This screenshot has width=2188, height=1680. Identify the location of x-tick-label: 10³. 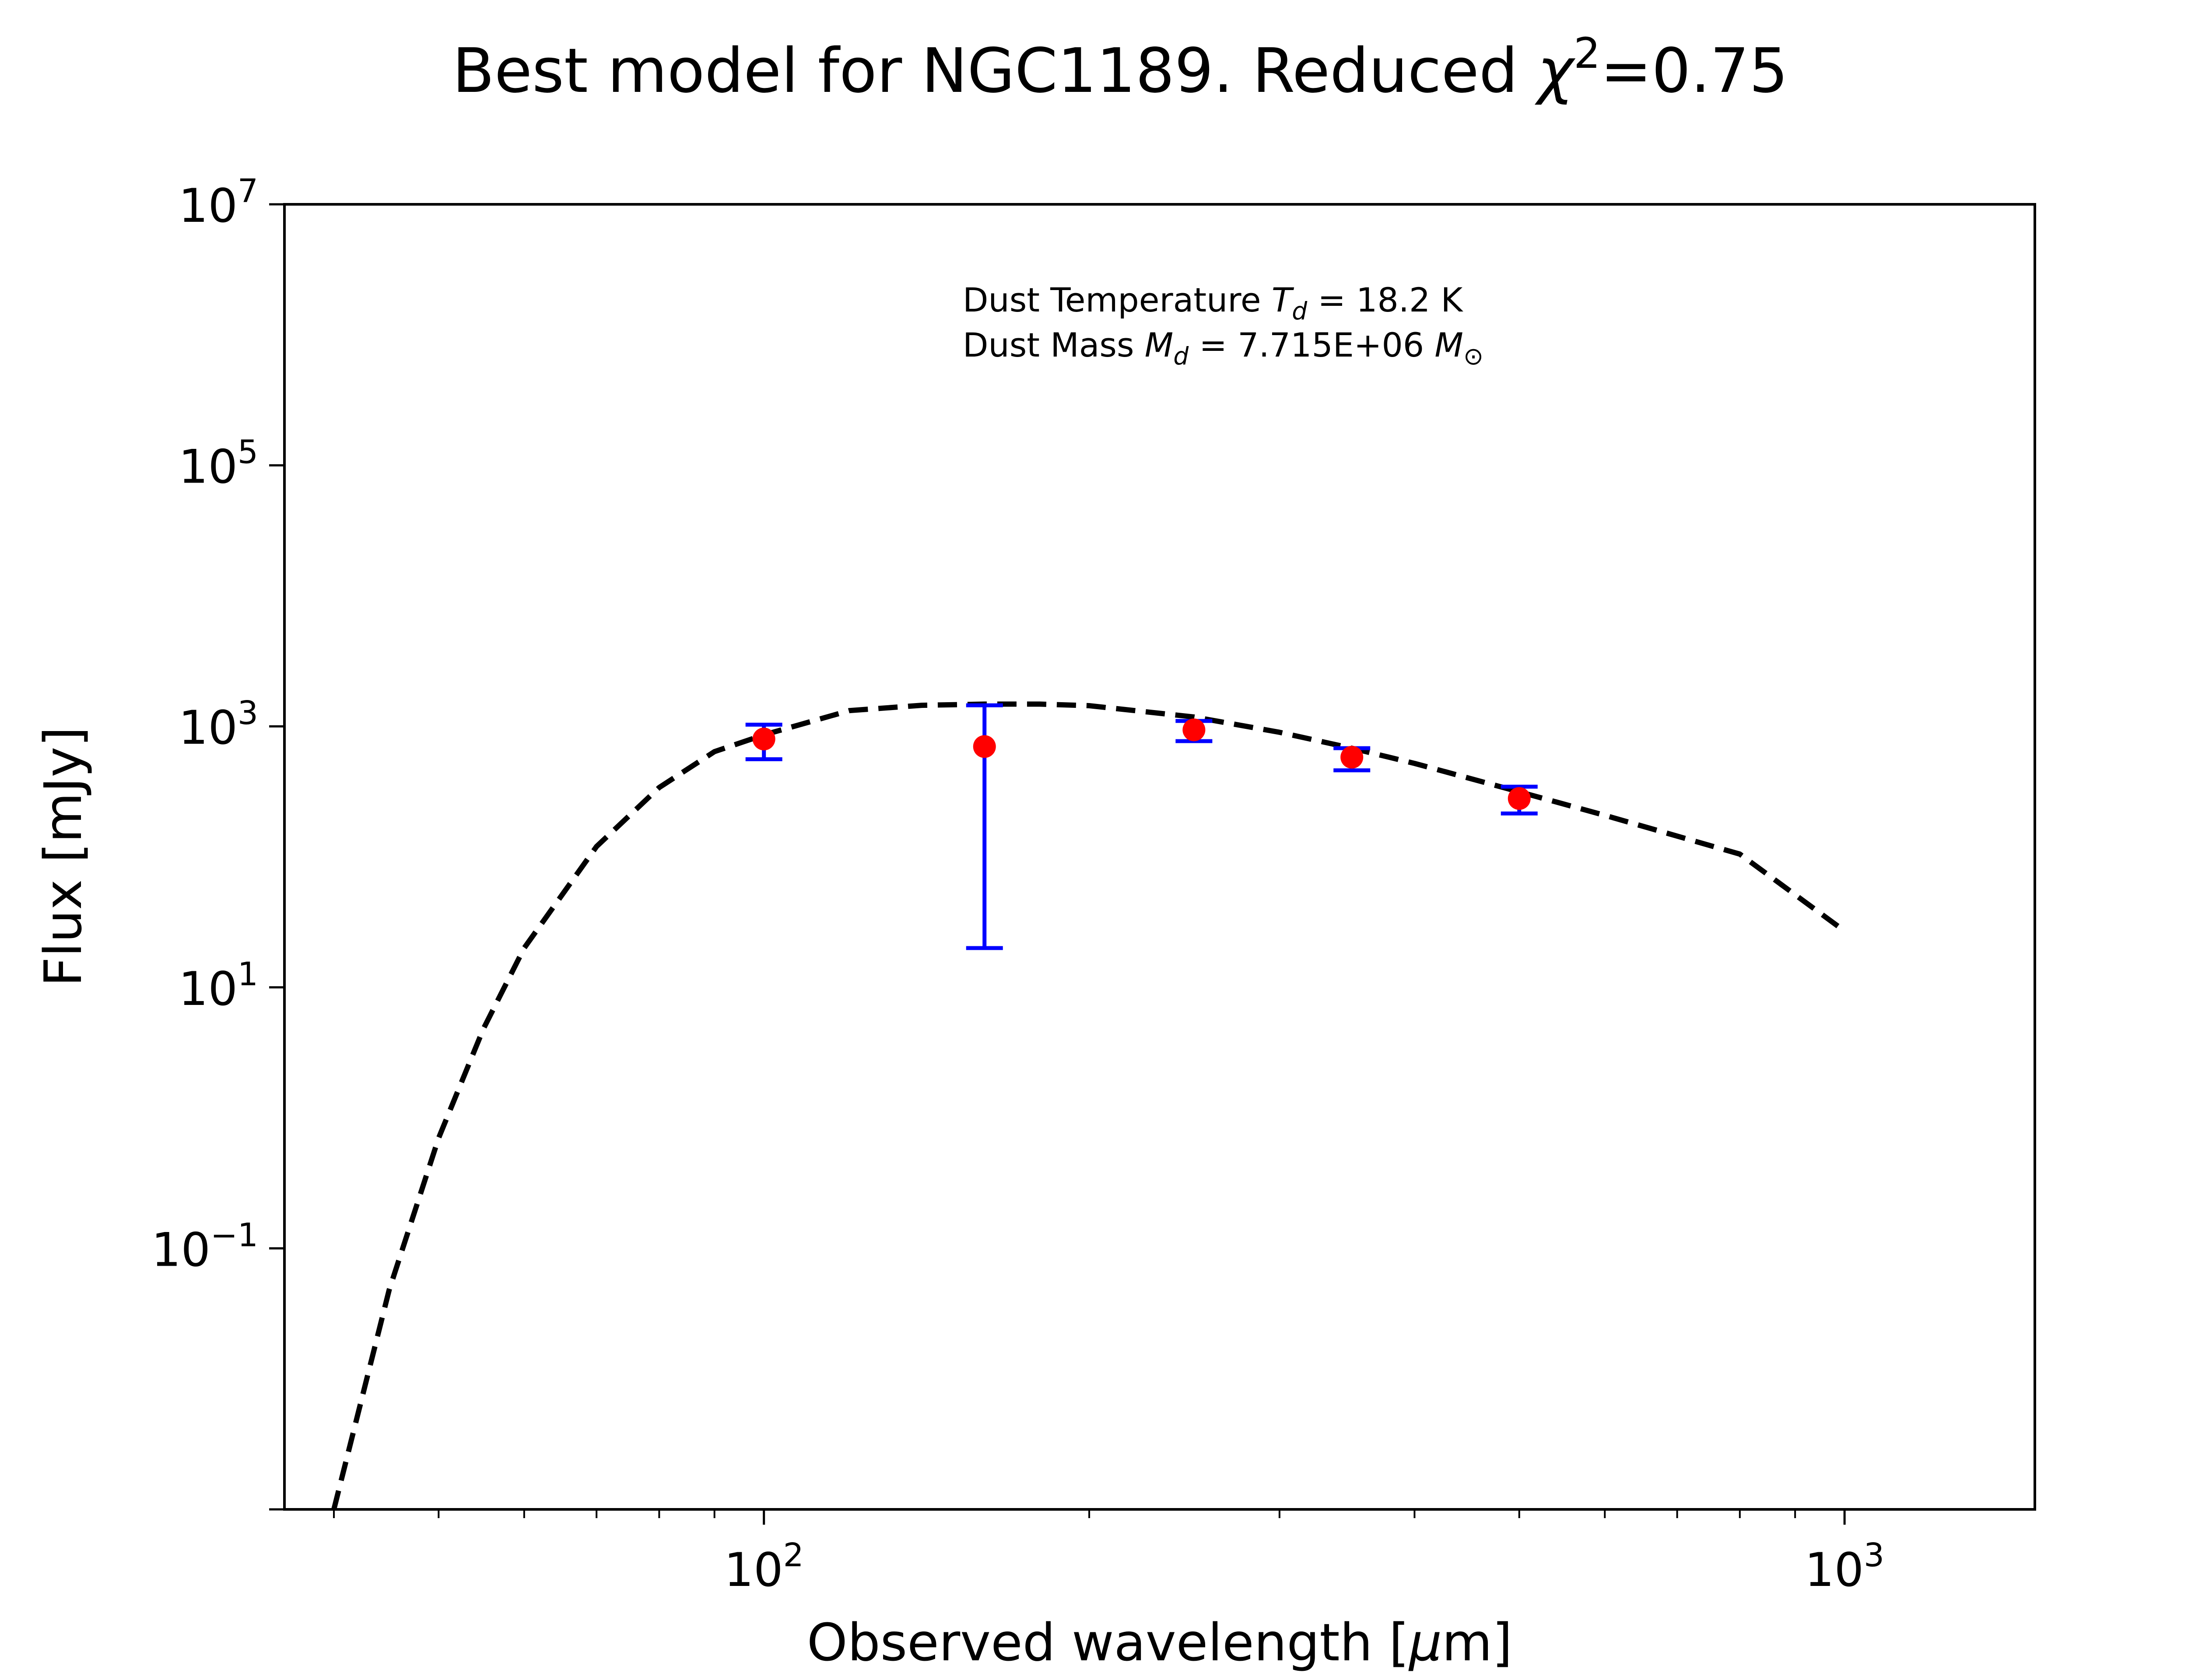
(1845, 1566).